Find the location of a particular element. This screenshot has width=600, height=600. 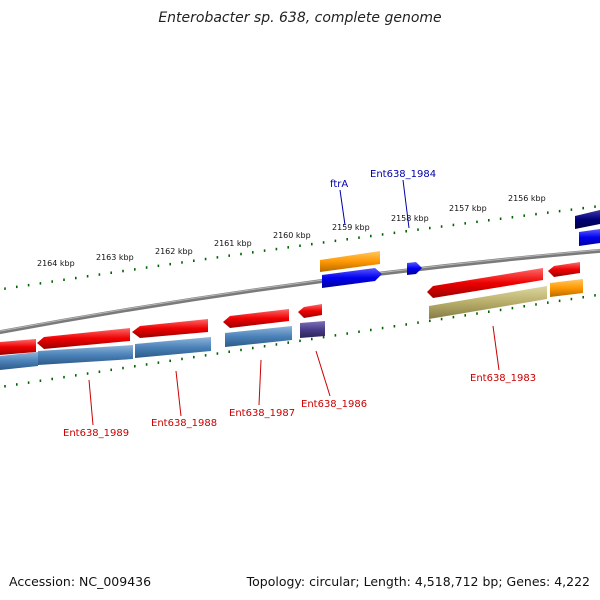

map-title: Enterobacter sp. 638, complete genome is located at coordinates (300, 18).